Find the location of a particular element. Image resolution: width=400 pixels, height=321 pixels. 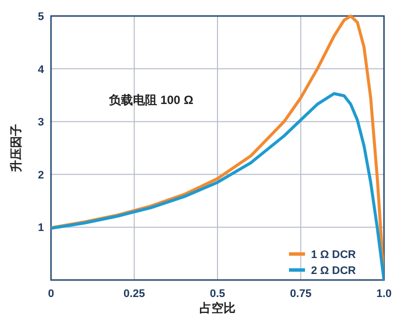

y-tick-label: 3 is located at coordinates (41, 122).